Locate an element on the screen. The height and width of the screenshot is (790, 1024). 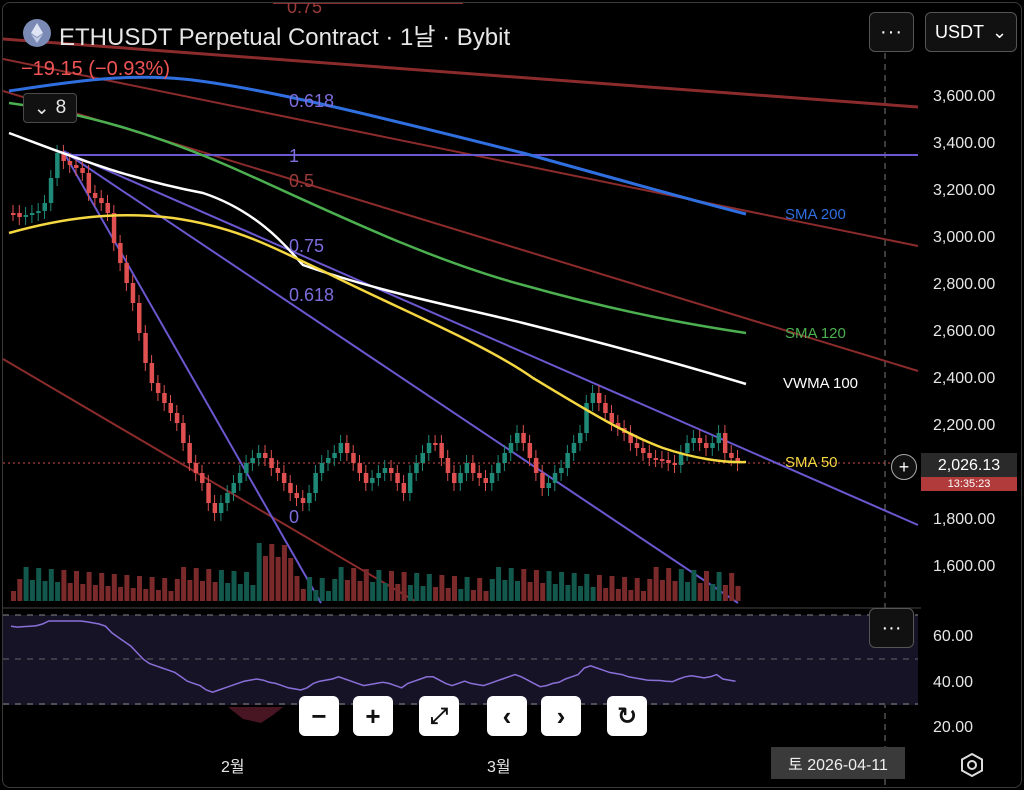
settings-hexagon-icon is located at coordinates (972, 765).